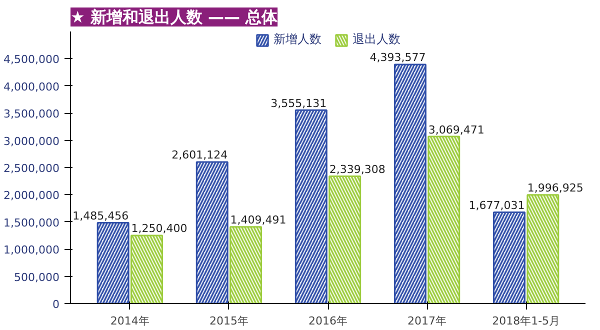 This screenshot has width=600, height=330. Describe the element at coordinates (32, 250) in the screenshot. I see `y-tick-label: 1,000,000` at that location.